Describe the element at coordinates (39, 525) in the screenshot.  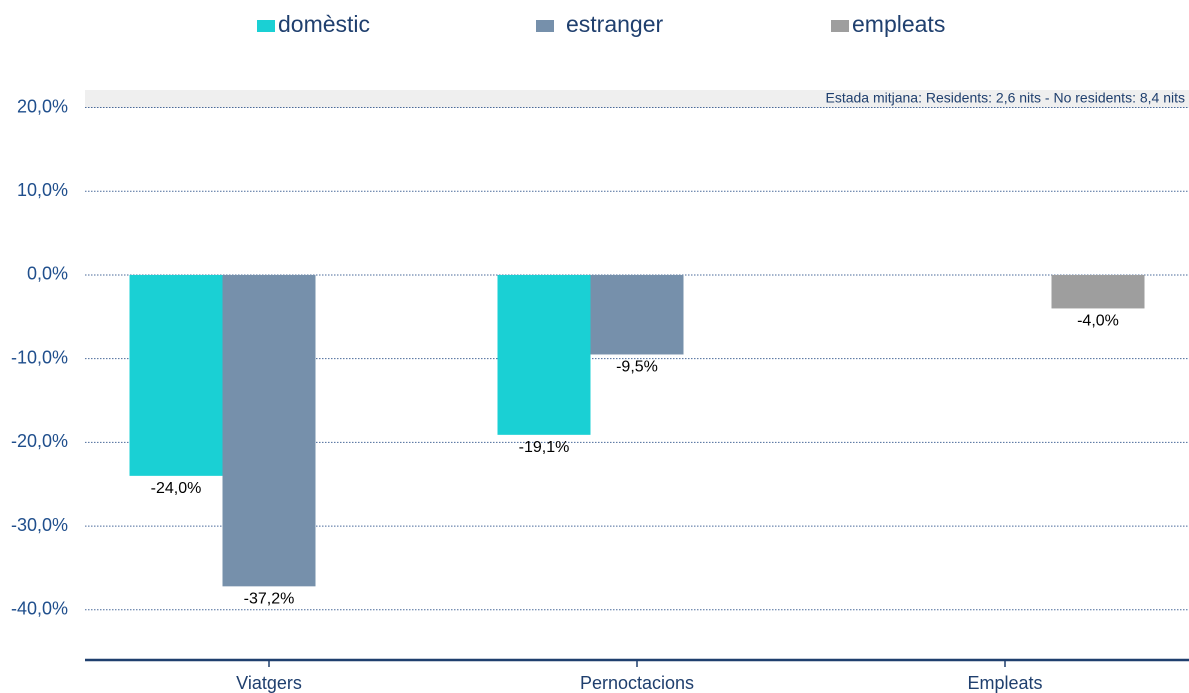
I see `y-tick-label: -30,0%` at that location.